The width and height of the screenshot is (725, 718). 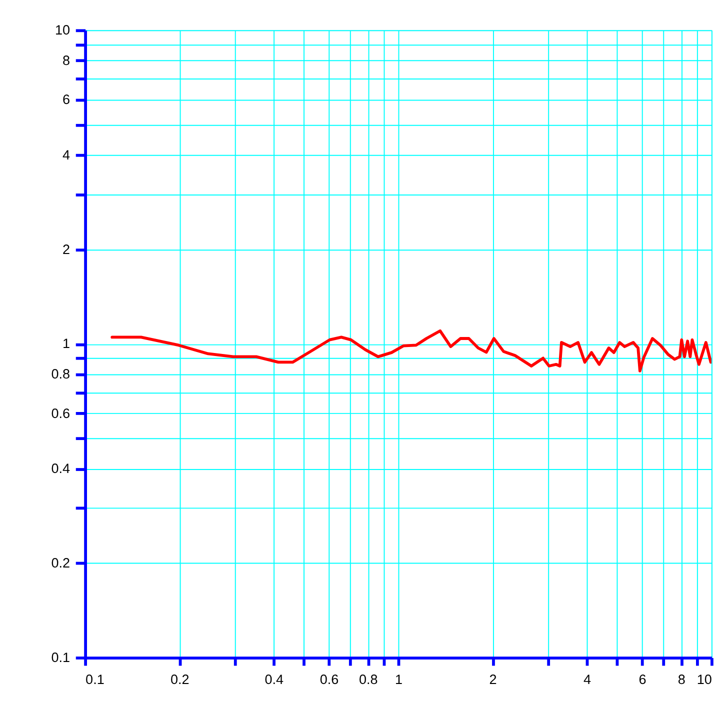 I want to click on x-tick-label: 2, so click(x=493, y=680).